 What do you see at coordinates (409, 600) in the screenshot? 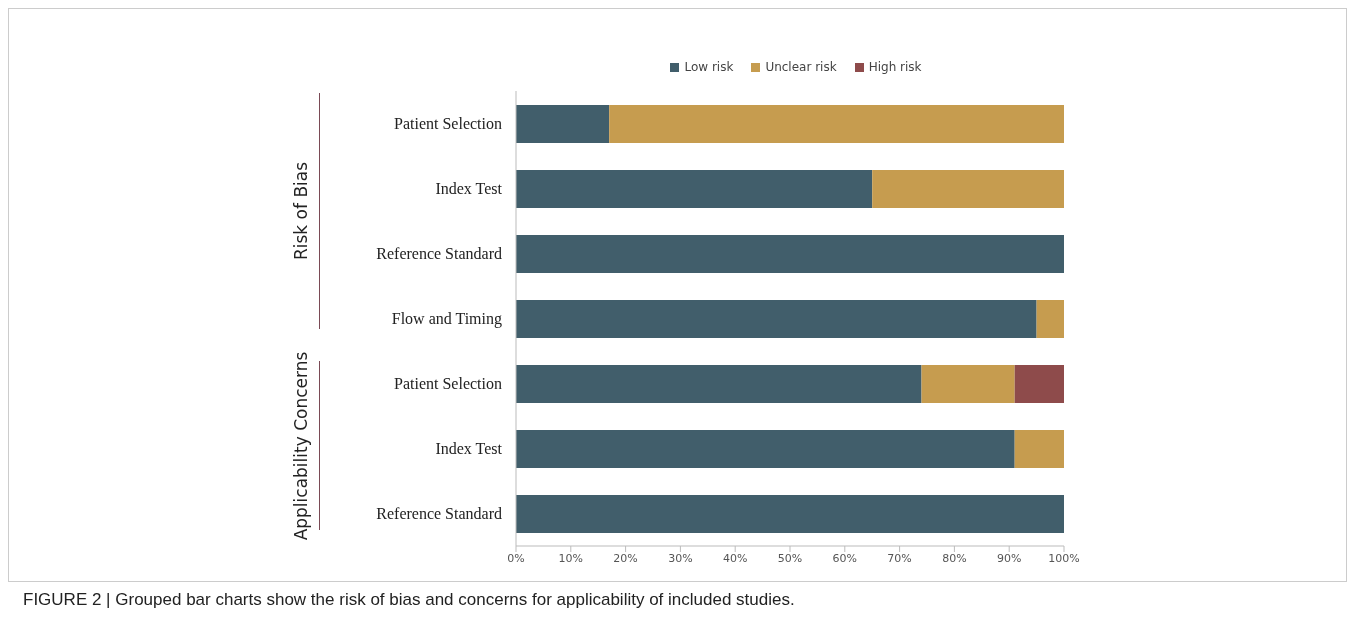
I see `caption: FIGURE 2 | Grouped bar charts show the risk of bias and concerns for applicability of included studies.` at bounding box center [409, 600].